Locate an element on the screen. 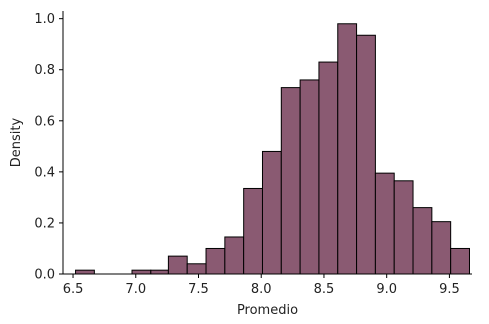 The height and width of the screenshot is (324, 489). x-axis-label: Promedio is located at coordinates (267, 310).